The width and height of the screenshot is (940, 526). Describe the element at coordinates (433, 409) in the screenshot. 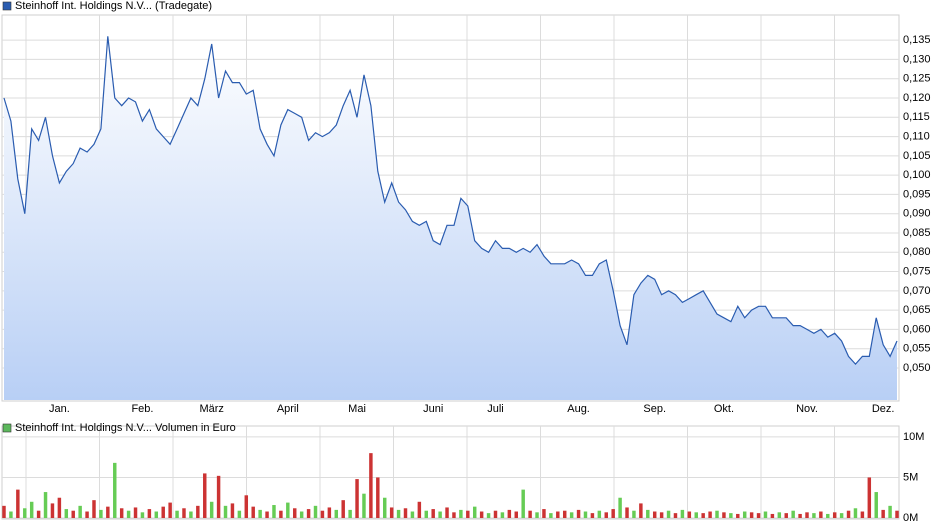

I see `x-tick-label: Juni` at that location.